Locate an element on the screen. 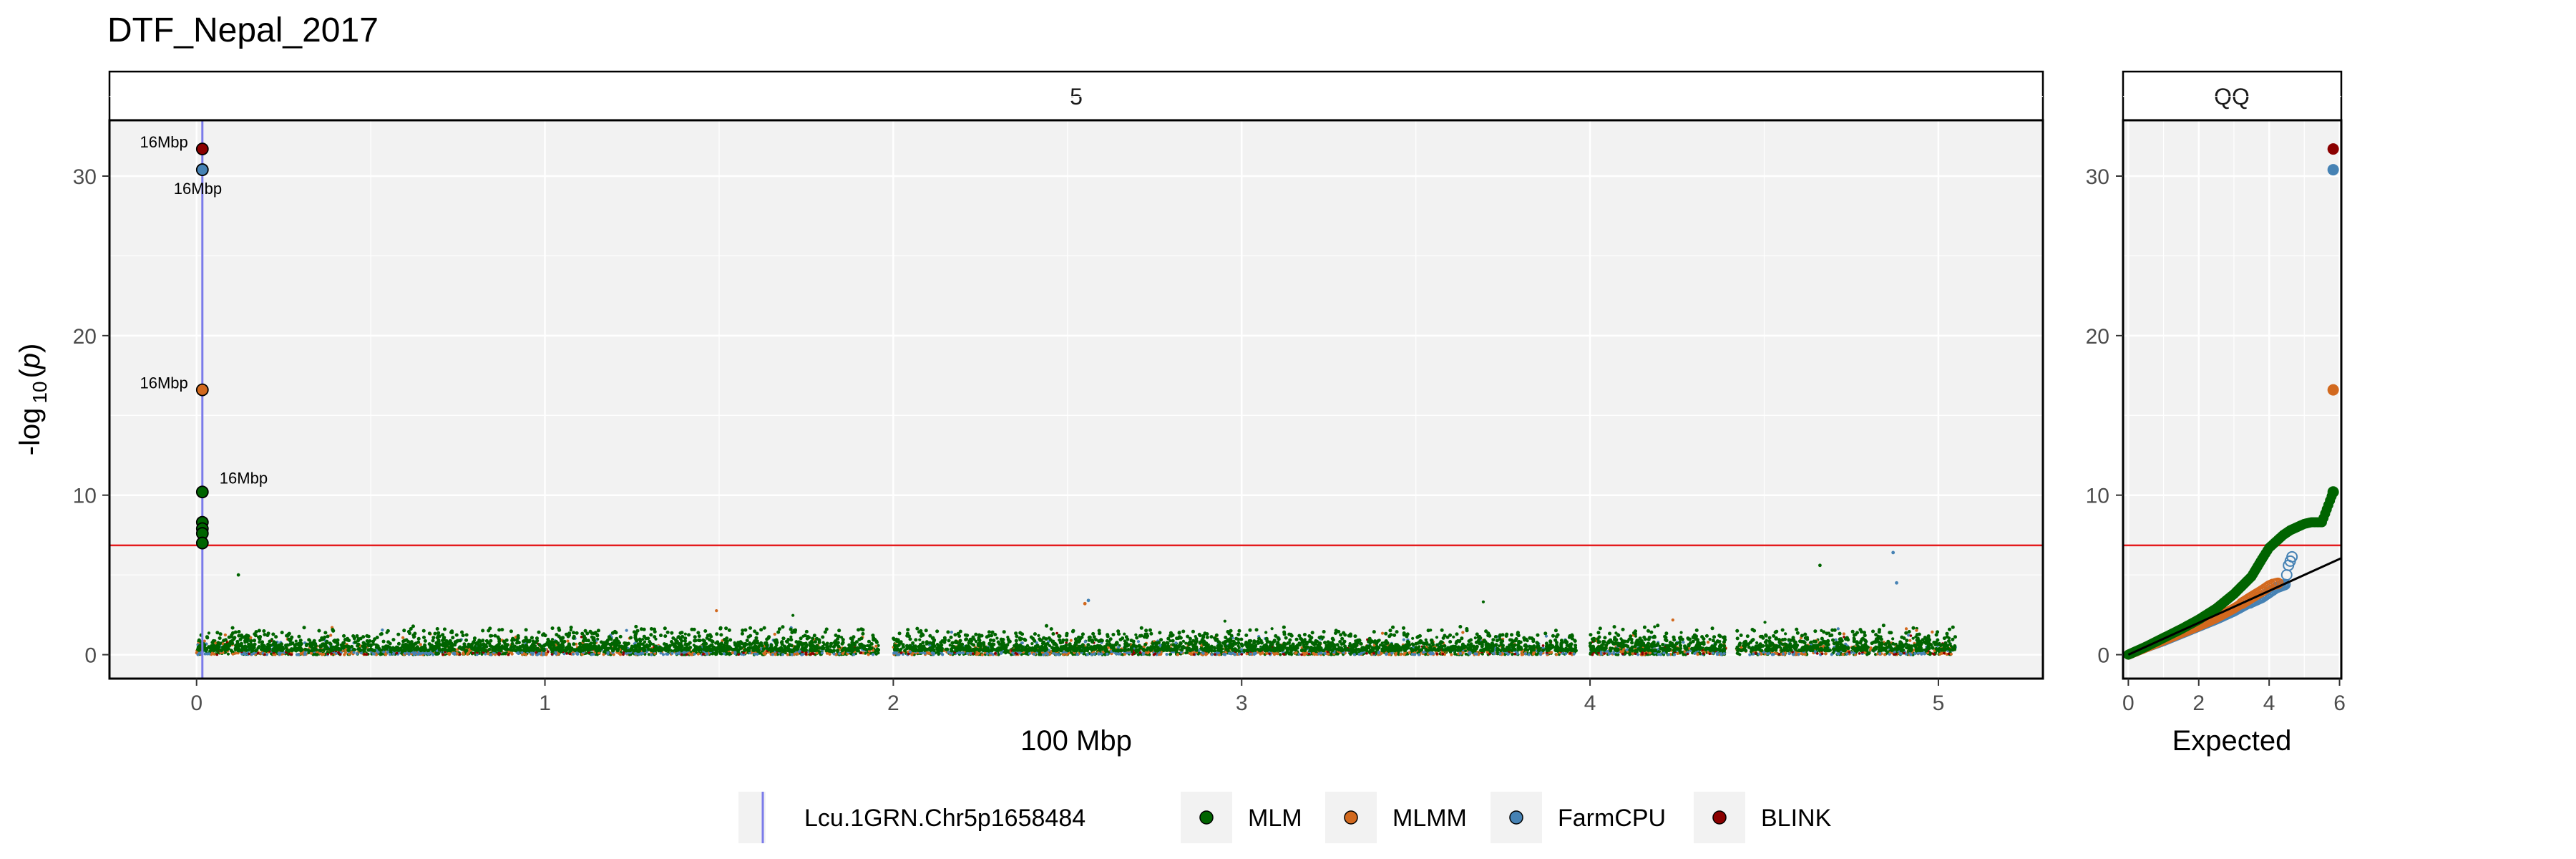 The width and height of the screenshot is (2576, 859). legend-dot-mlm is located at coordinates (1206, 817).